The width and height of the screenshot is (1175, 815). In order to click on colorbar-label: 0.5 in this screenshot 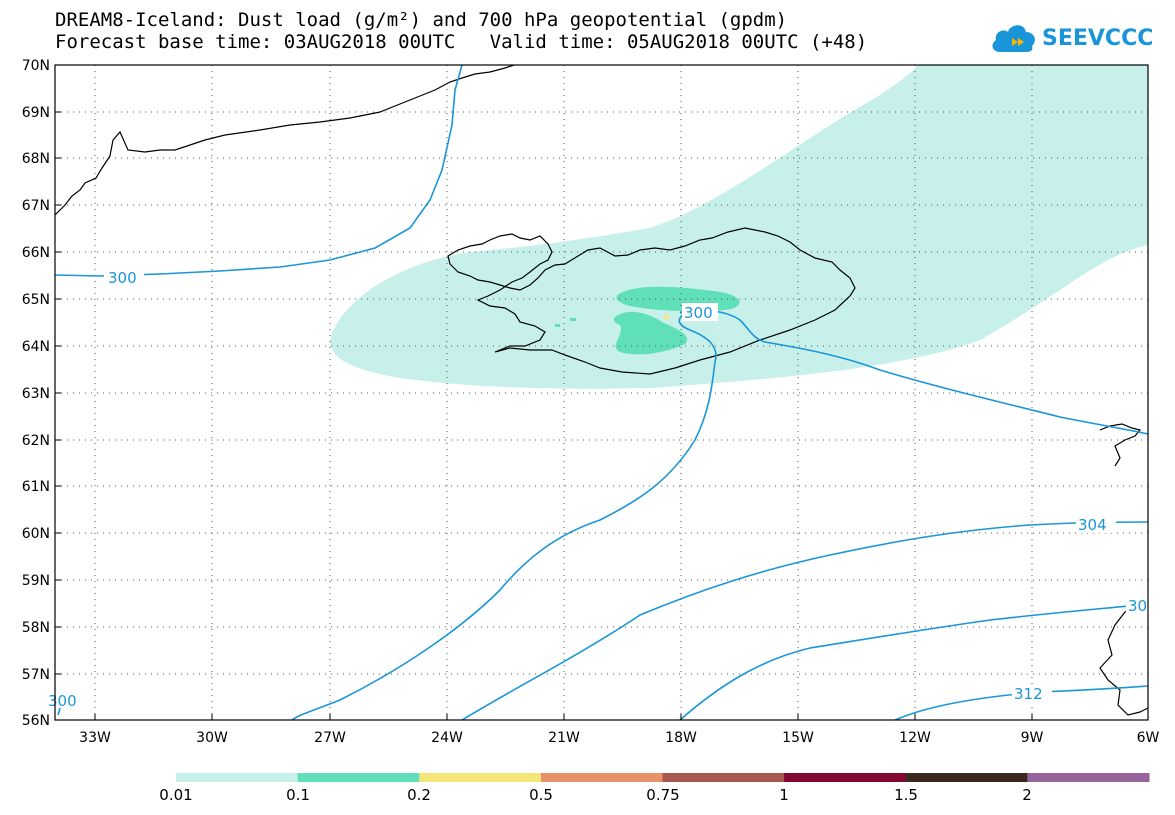, I will do `click(541, 795)`.